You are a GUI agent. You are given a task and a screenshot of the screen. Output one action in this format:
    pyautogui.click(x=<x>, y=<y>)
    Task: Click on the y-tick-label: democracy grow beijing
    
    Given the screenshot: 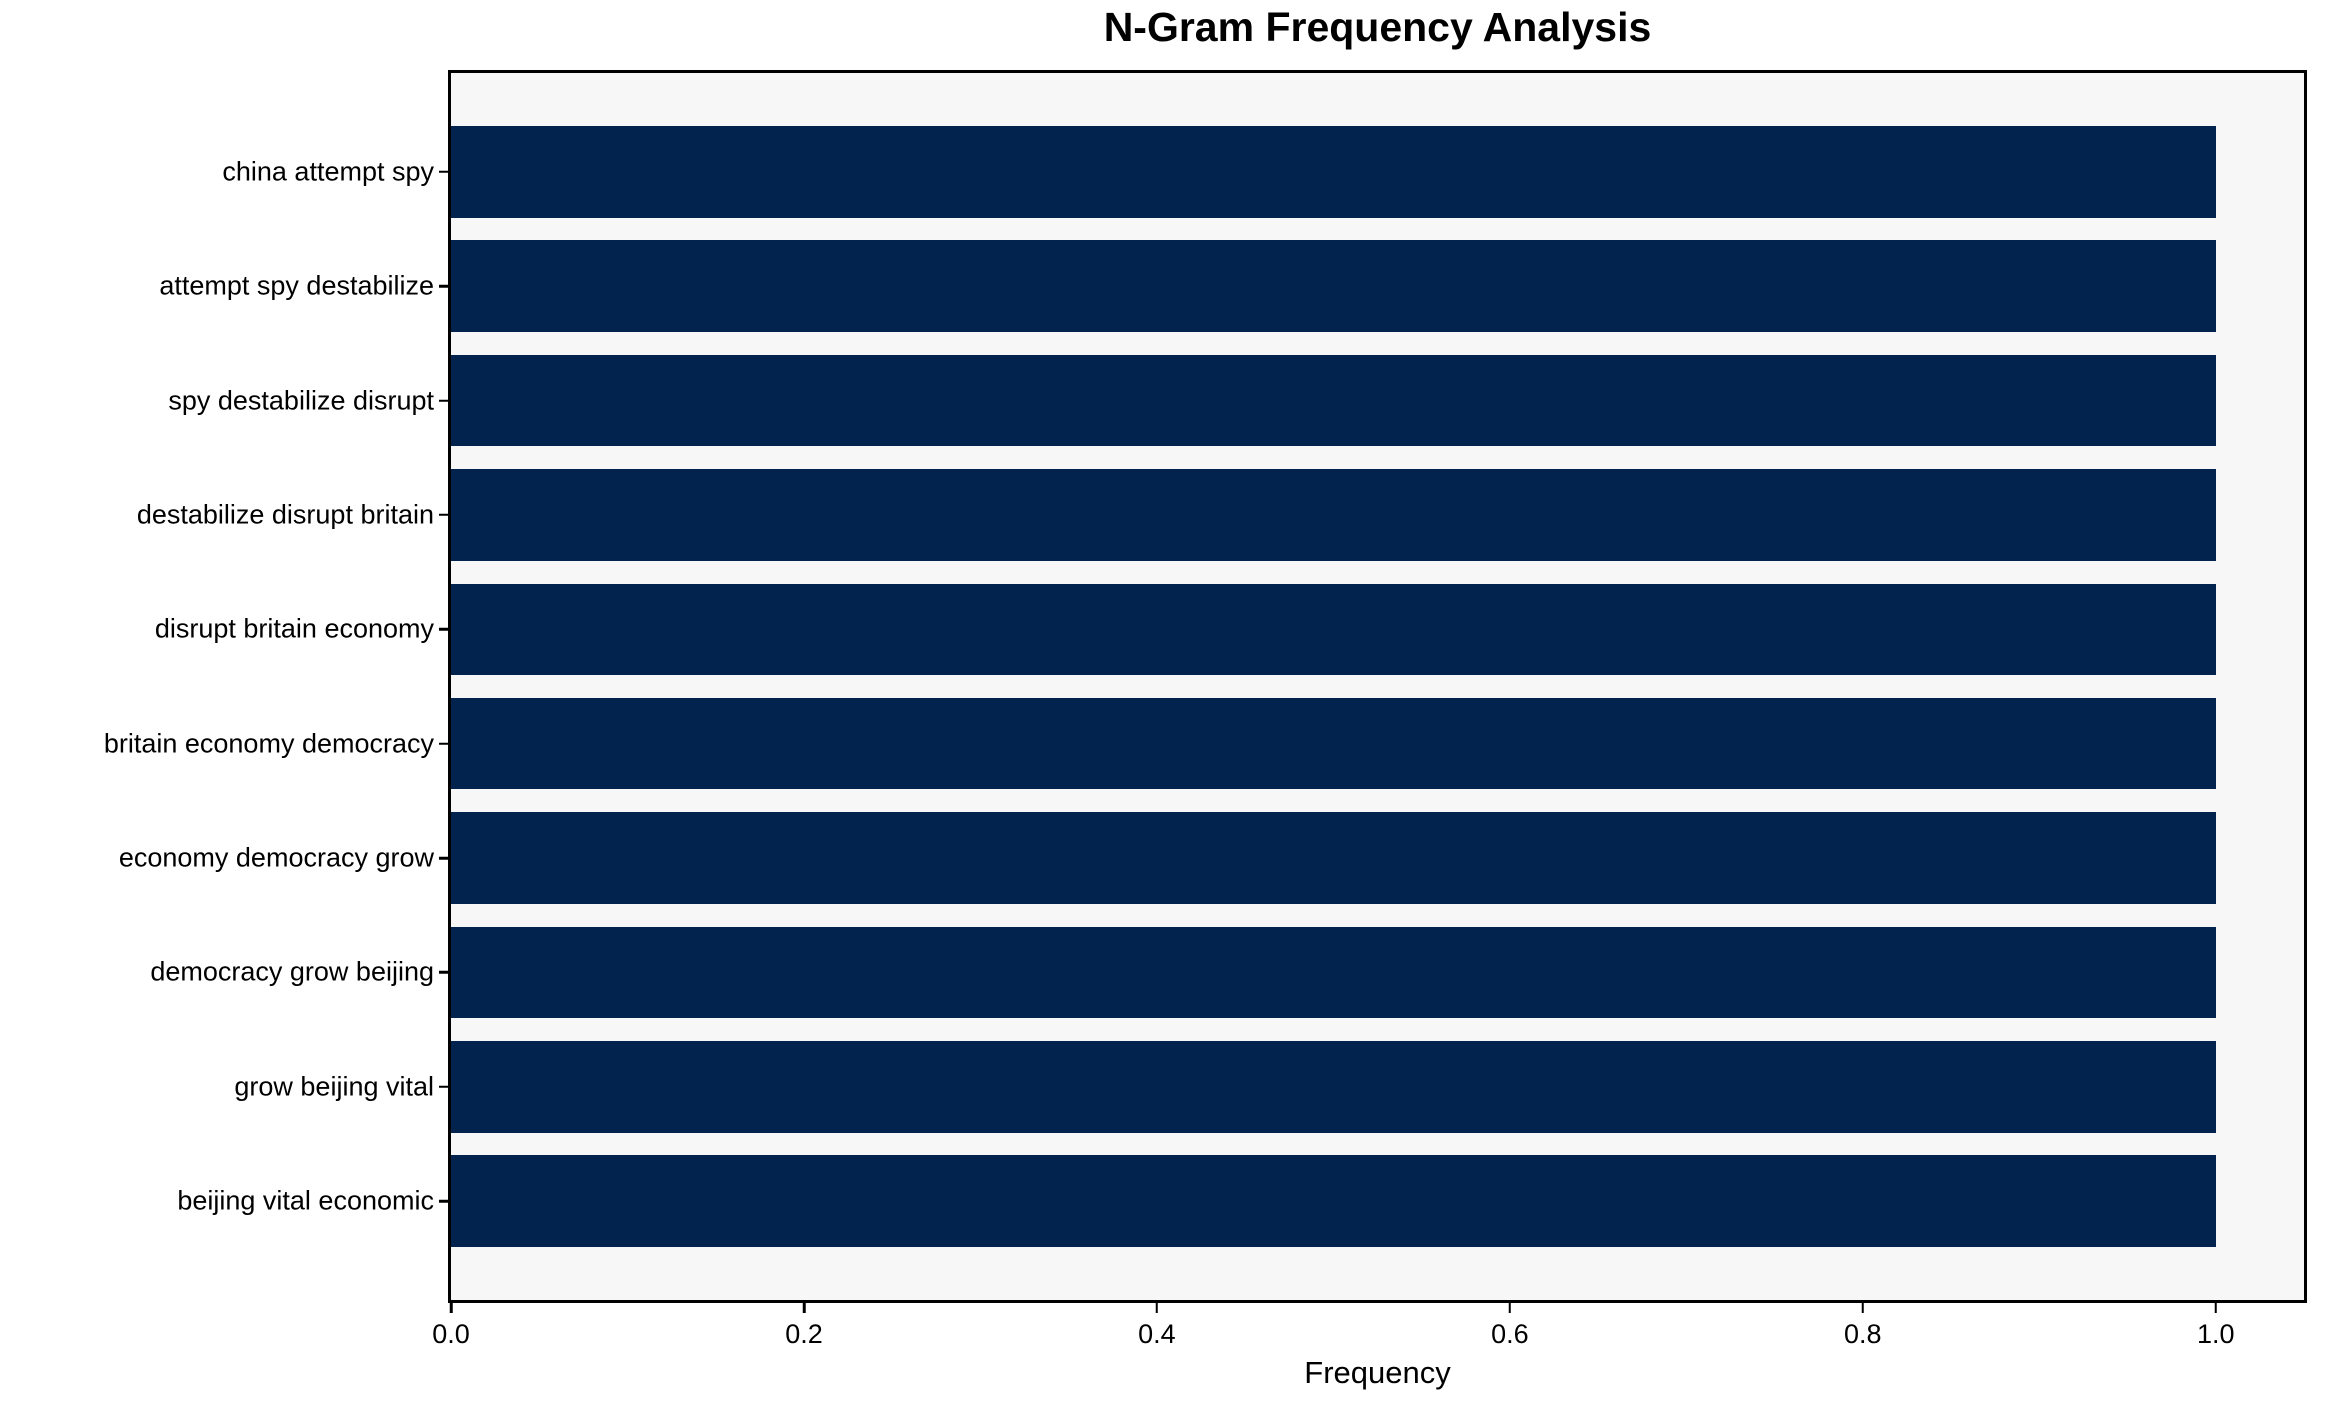 What is the action you would take?
    pyautogui.click(x=292, y=971)
    